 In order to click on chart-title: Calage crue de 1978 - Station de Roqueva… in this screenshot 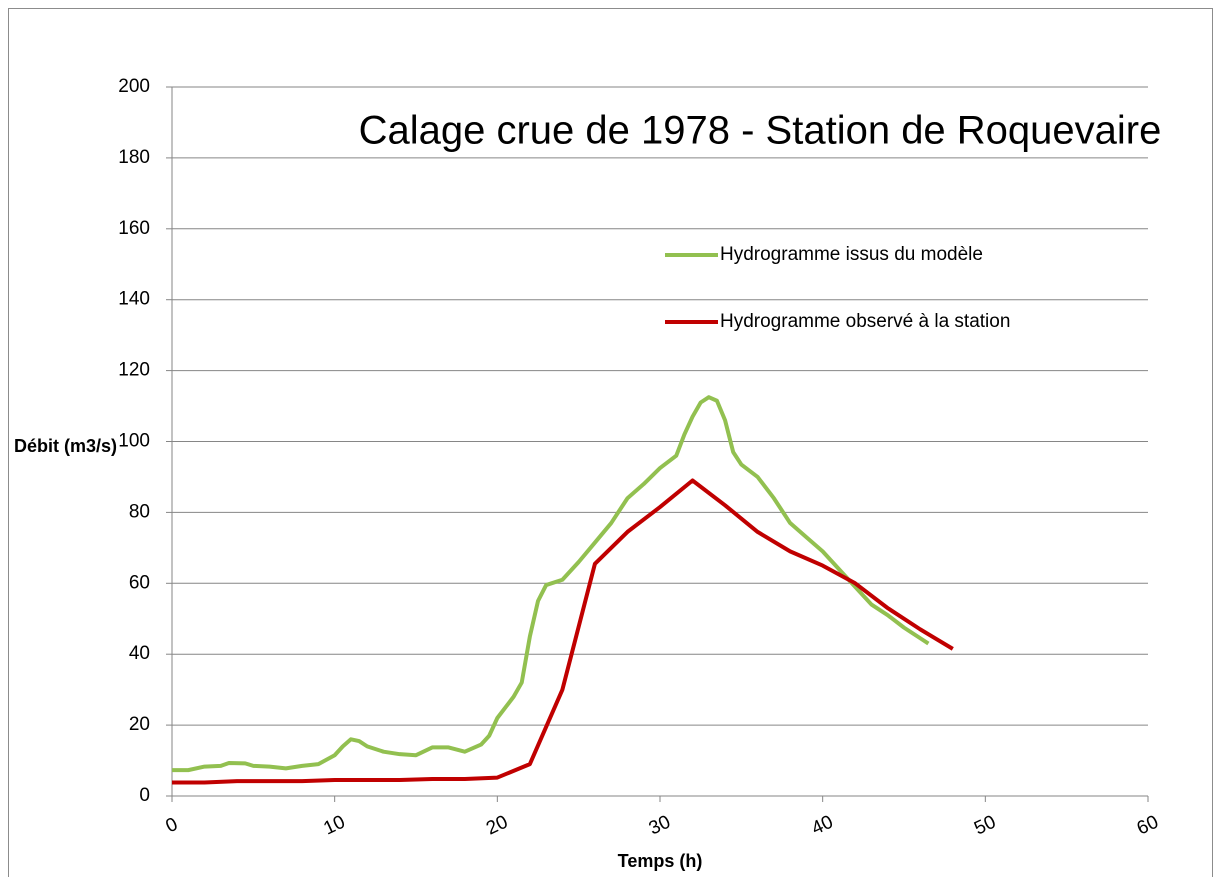, I will do `click(760, 131)`.